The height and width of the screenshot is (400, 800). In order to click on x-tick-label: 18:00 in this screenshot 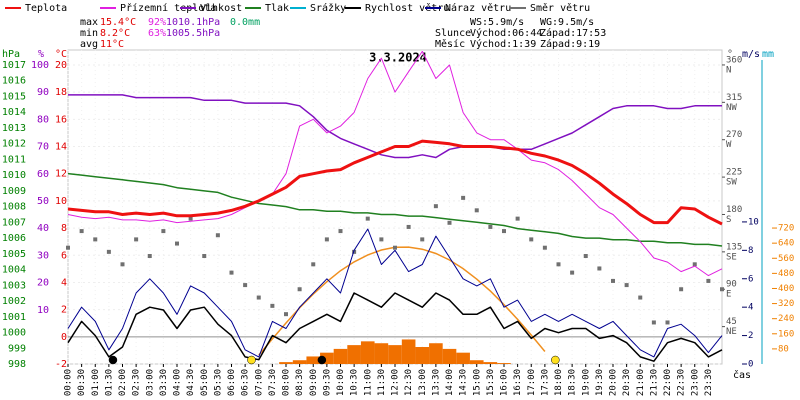, I will do `click(559, 382)`.